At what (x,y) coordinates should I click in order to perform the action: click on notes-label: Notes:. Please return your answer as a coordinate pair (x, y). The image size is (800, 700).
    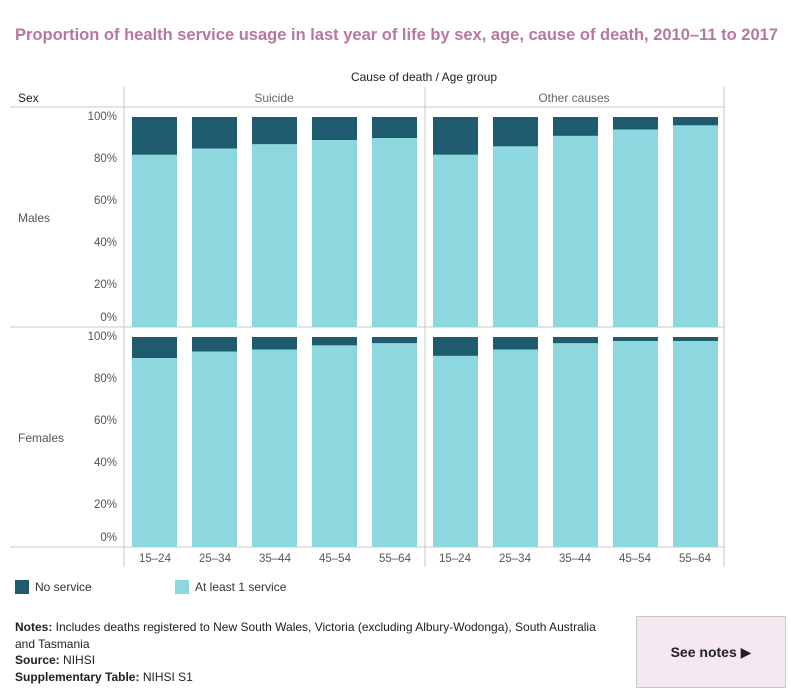
    Looking at the image, I should click on (34, 627).